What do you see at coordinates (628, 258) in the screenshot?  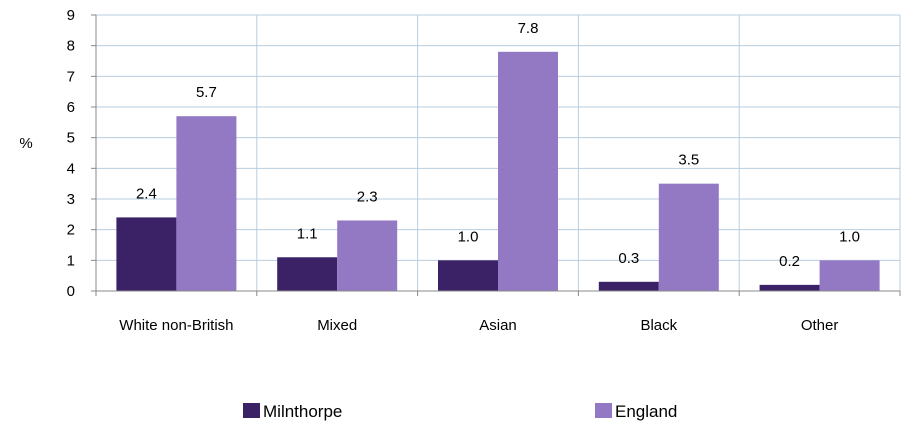 I see `data-label: 0.3` at bounding box center [628, 258].